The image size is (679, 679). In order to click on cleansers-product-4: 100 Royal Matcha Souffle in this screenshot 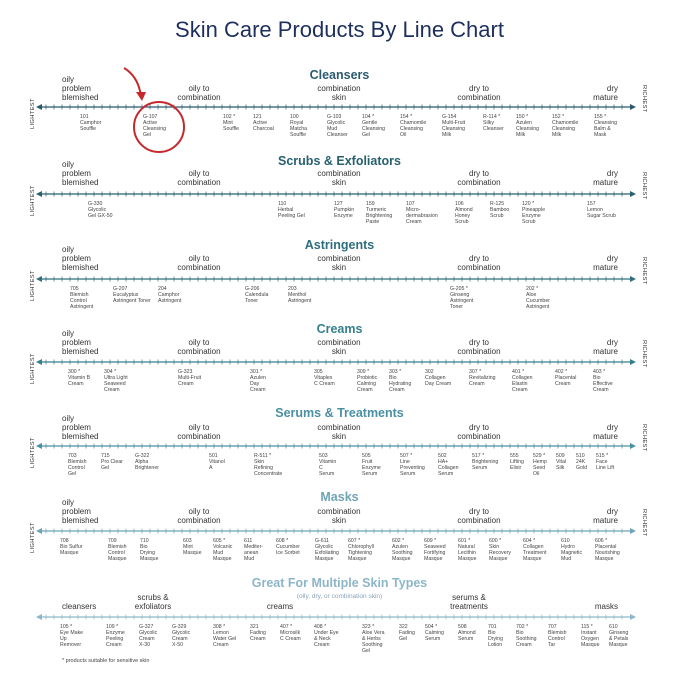, I will do `click(299, 126)`.